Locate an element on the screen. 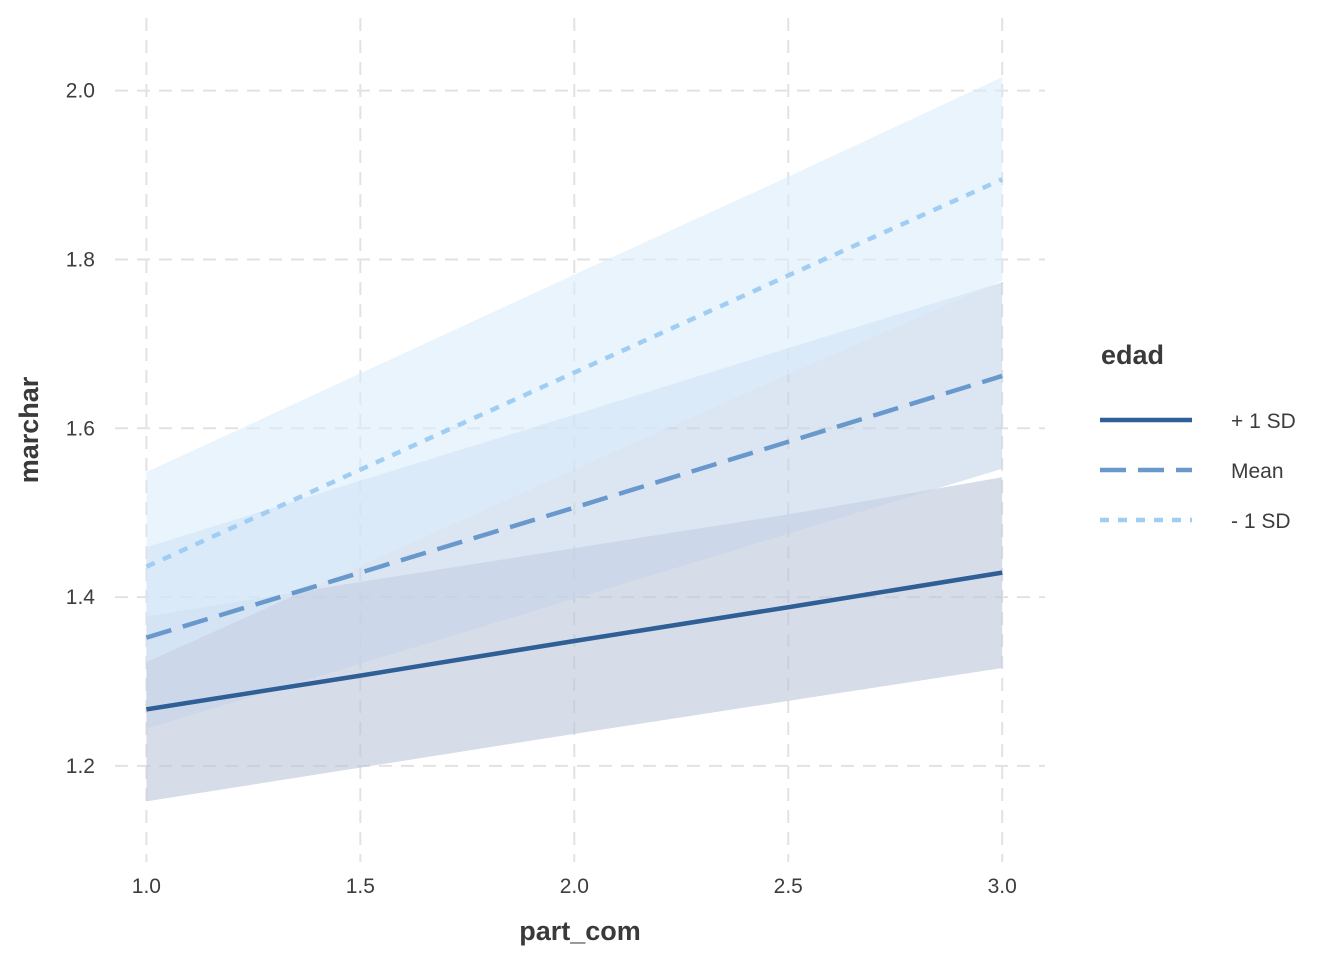  x-tick-label: 1.0 is located at coordinates (146, 886).